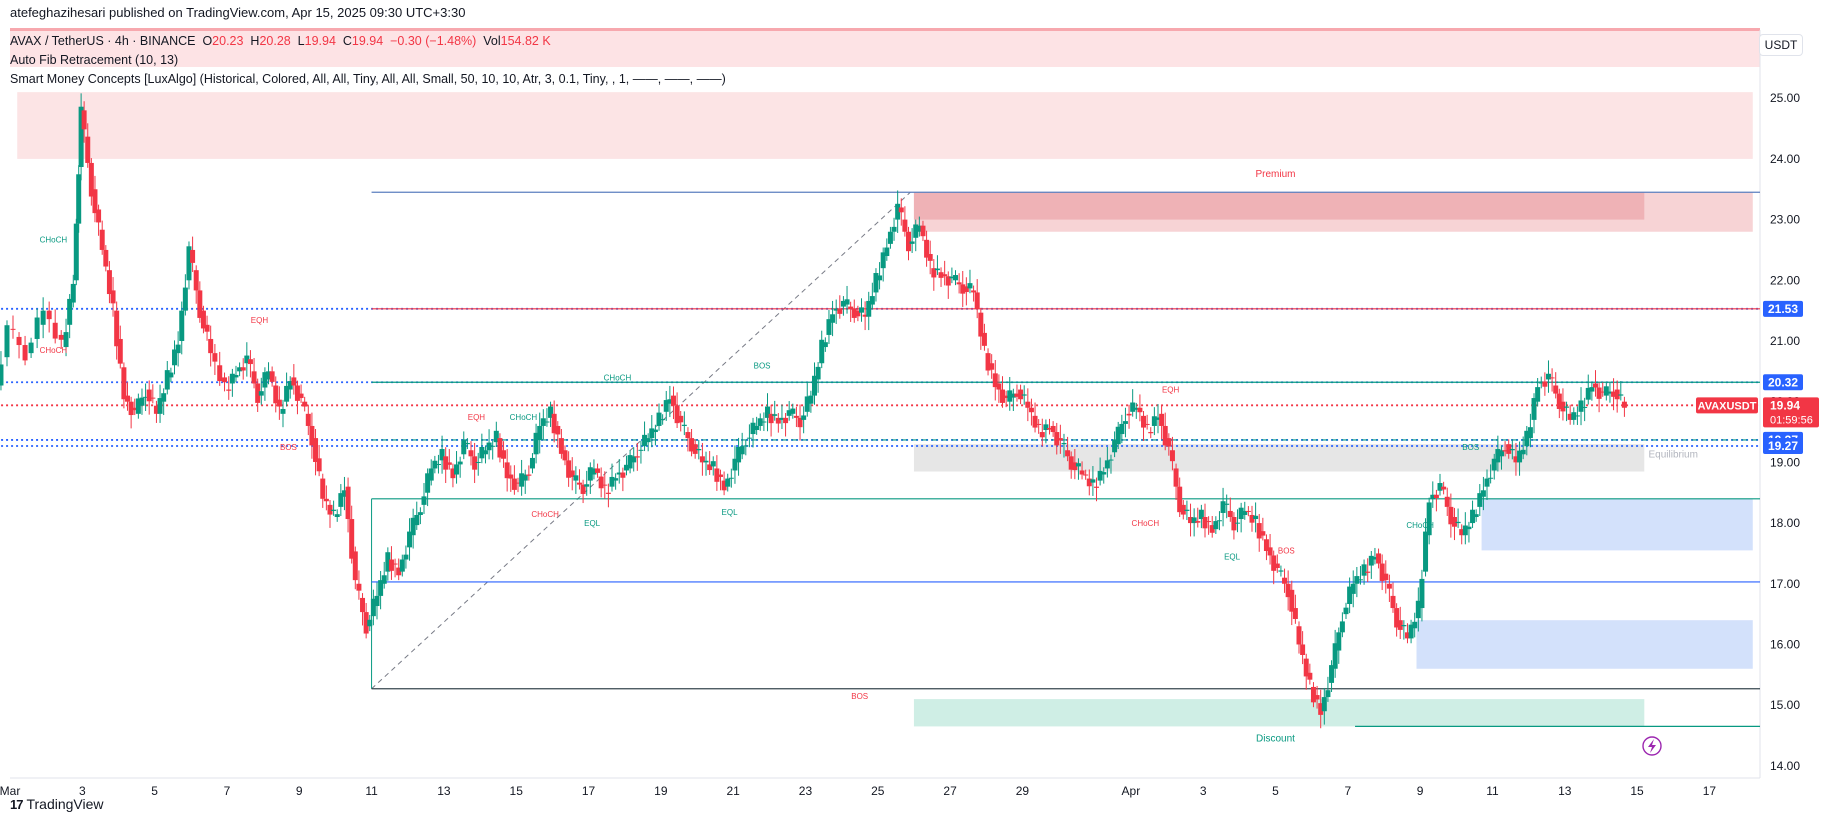 This screenshot has width=1835, height=821. Describe the element at coordinates (878, 791) in the screenshot. I see `x-tick-12: 25` at that location.